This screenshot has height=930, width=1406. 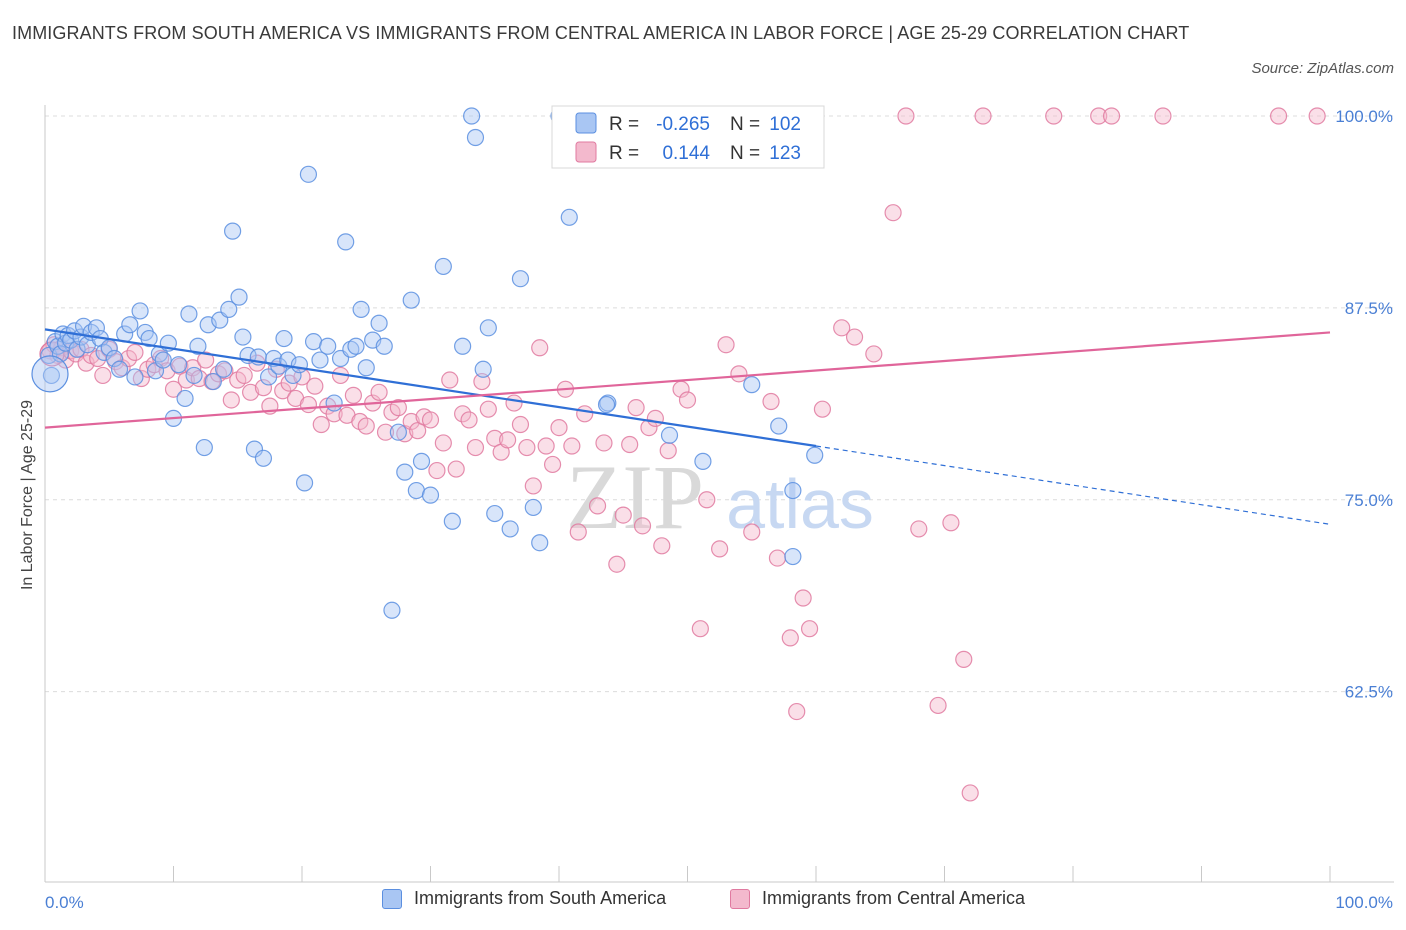 What do you see at coordinates (785, 153) in the screenshot?
I see `legend-n-value-pink: 123` at bounding box center [785, 153].